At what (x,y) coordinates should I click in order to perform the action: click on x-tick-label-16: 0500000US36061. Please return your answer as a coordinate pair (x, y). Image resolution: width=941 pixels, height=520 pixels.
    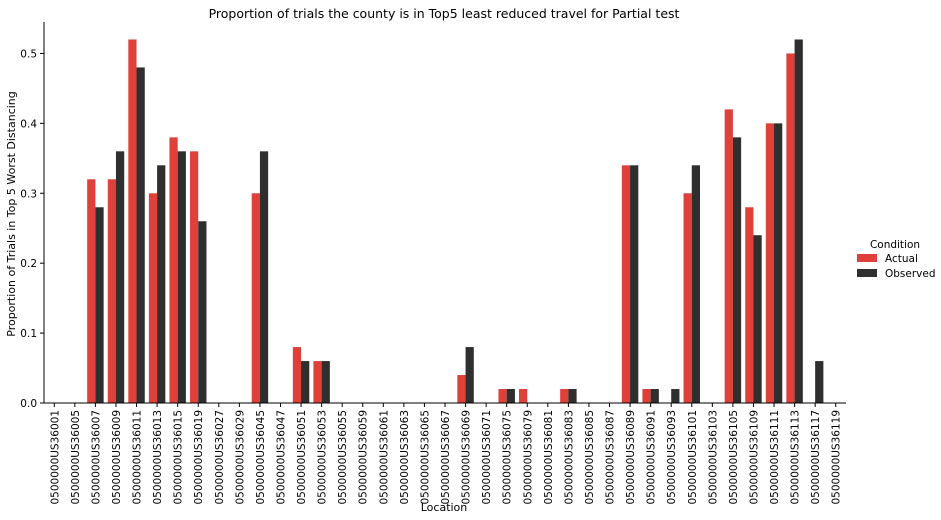
    Looking at the image, I should click on (384, 457).